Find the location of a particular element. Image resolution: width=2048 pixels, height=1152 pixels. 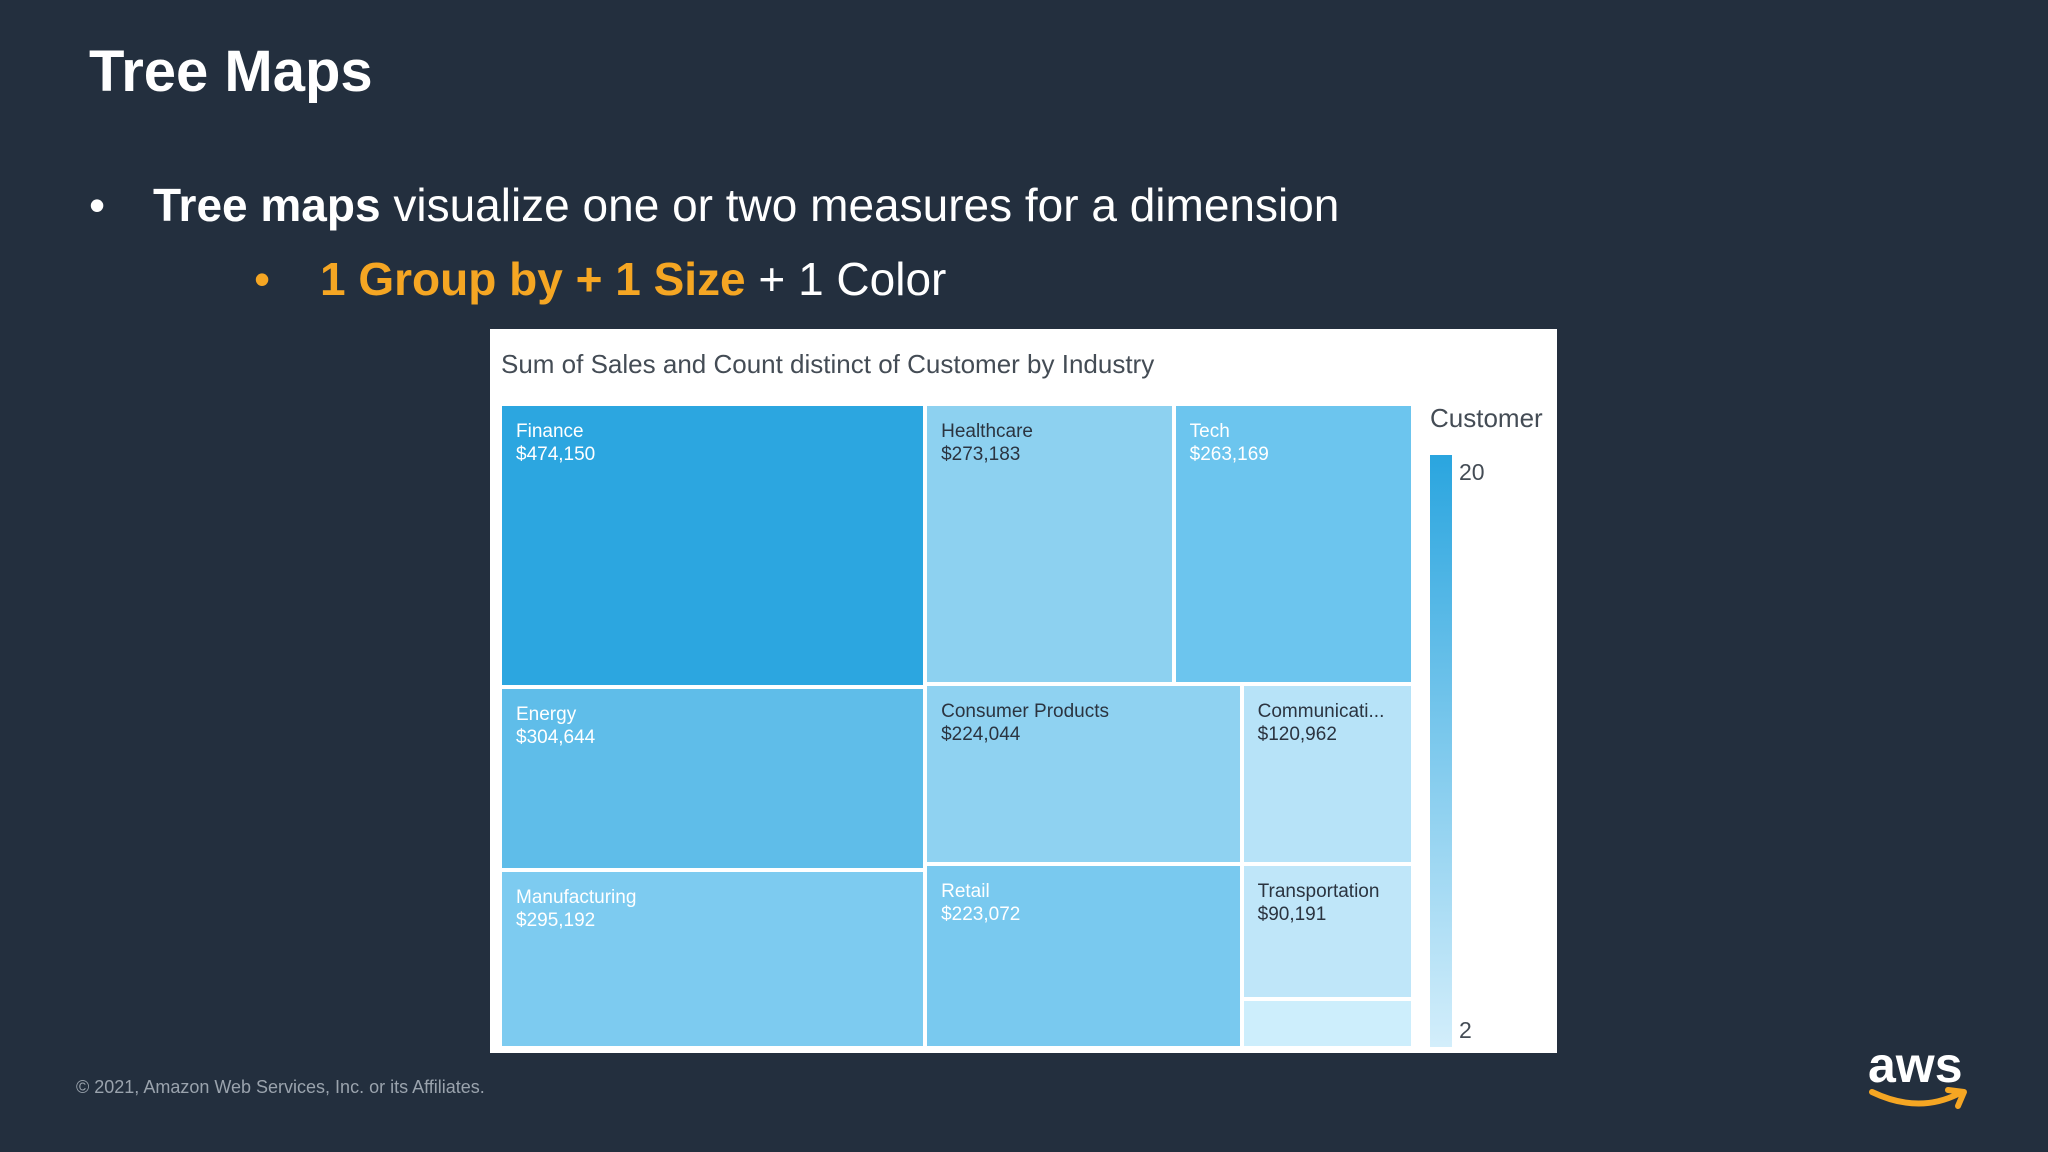

treemap-tile-label: Energy is located at coordinates (546, 715).